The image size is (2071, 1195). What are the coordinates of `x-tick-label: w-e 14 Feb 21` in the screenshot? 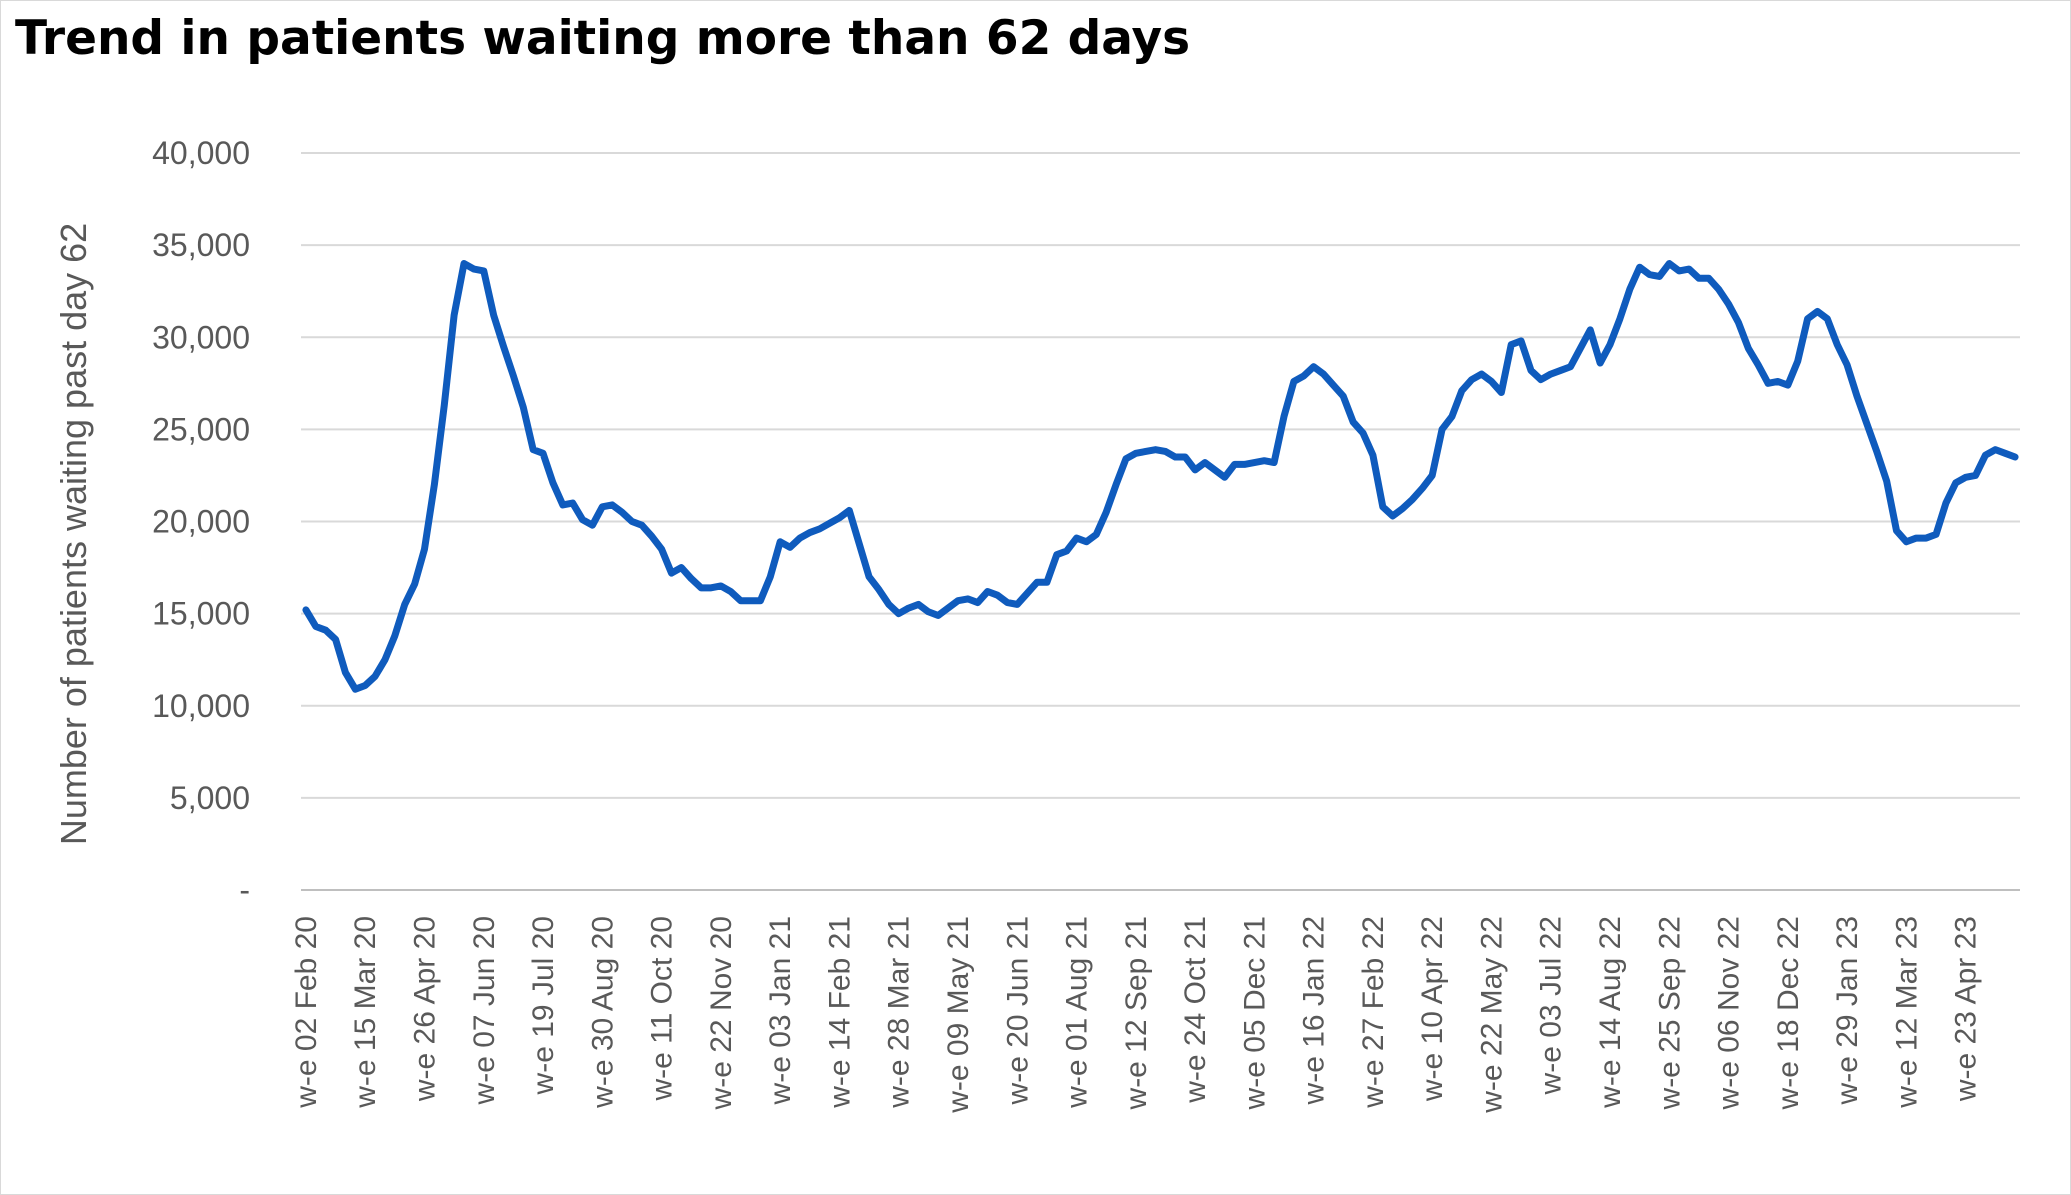 It's located at (839, 1012).